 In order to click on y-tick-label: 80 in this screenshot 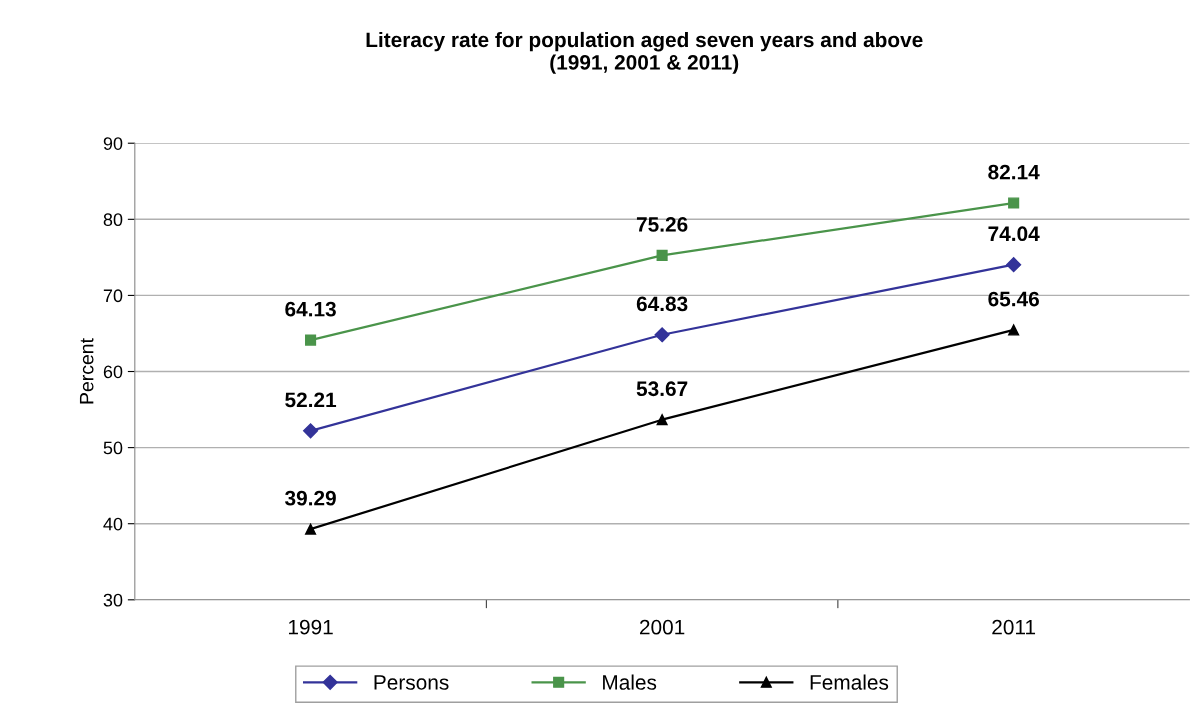, I will do `click(113, 220)`.